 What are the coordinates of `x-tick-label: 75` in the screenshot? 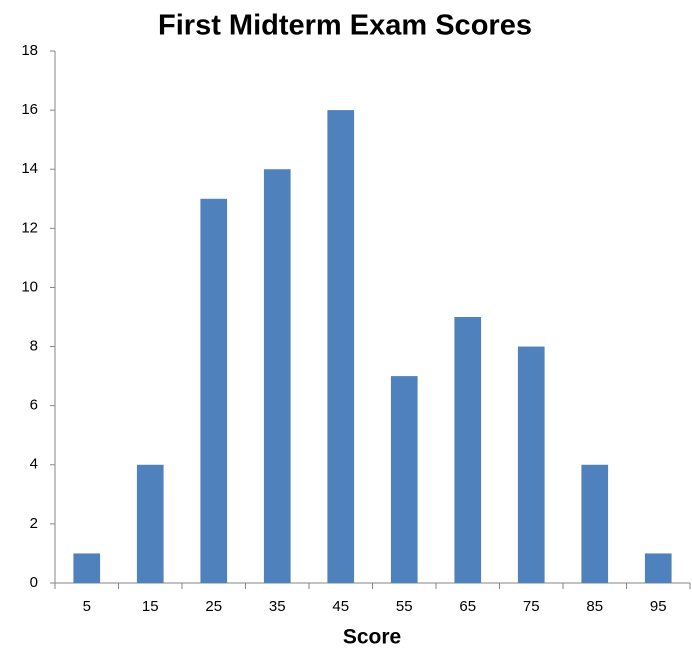 It's located at (531, 606).